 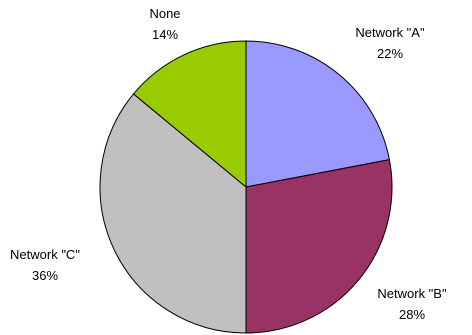 What do you see at coordinates (412, 293) in the screenshot?
I see `slice-label-2: Network "B"` at bounding box center [412, 293].